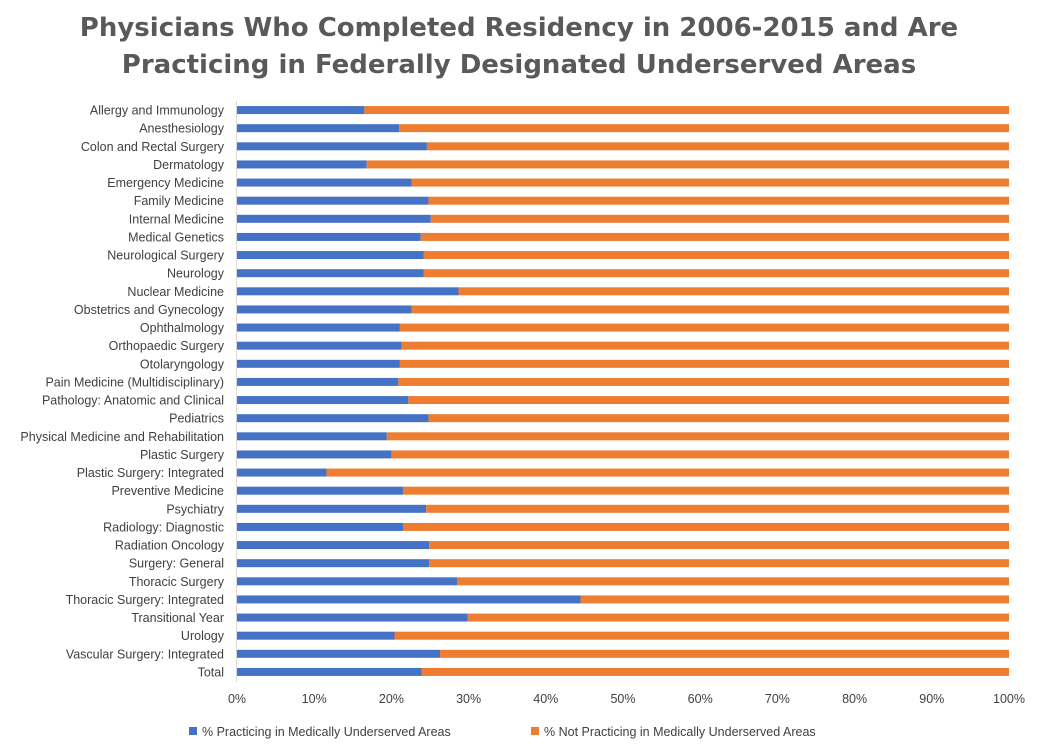 The height and width of the screenshot is (750, 1038). Describe the element at coordinates (196, 419) in the screenshot. I see `category-label: Pediatrics` at that location.